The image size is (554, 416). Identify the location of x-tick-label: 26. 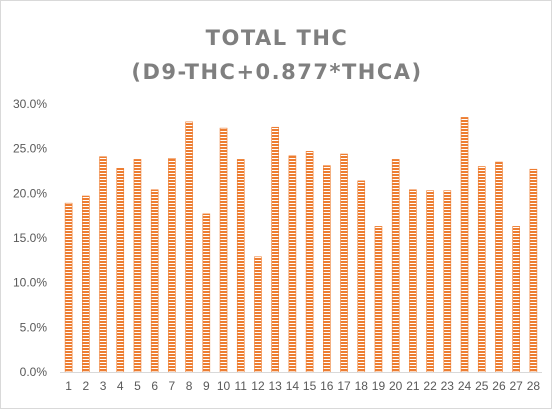
(499, 386).